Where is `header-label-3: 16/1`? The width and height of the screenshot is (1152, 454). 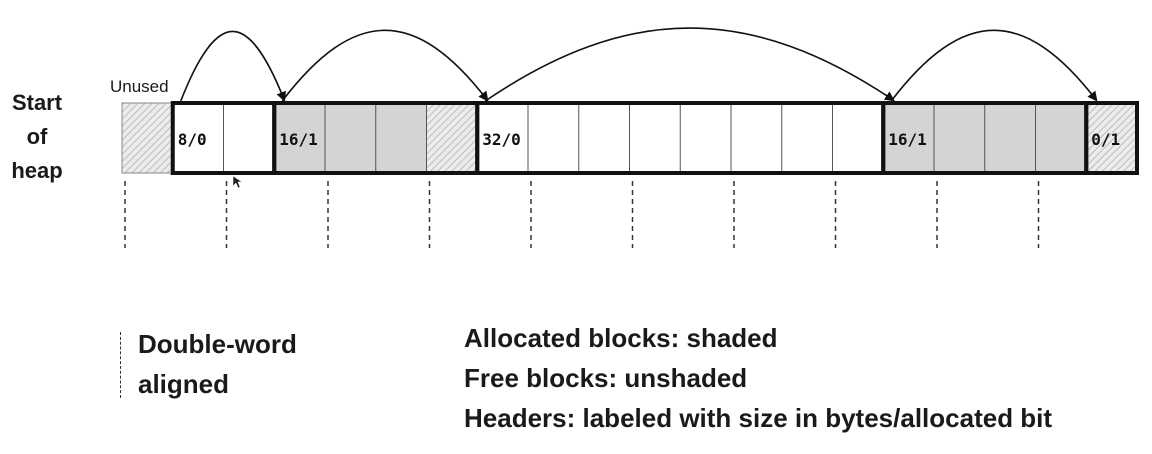
header-label-3: 16/1 is located at coordinates (907, 139).